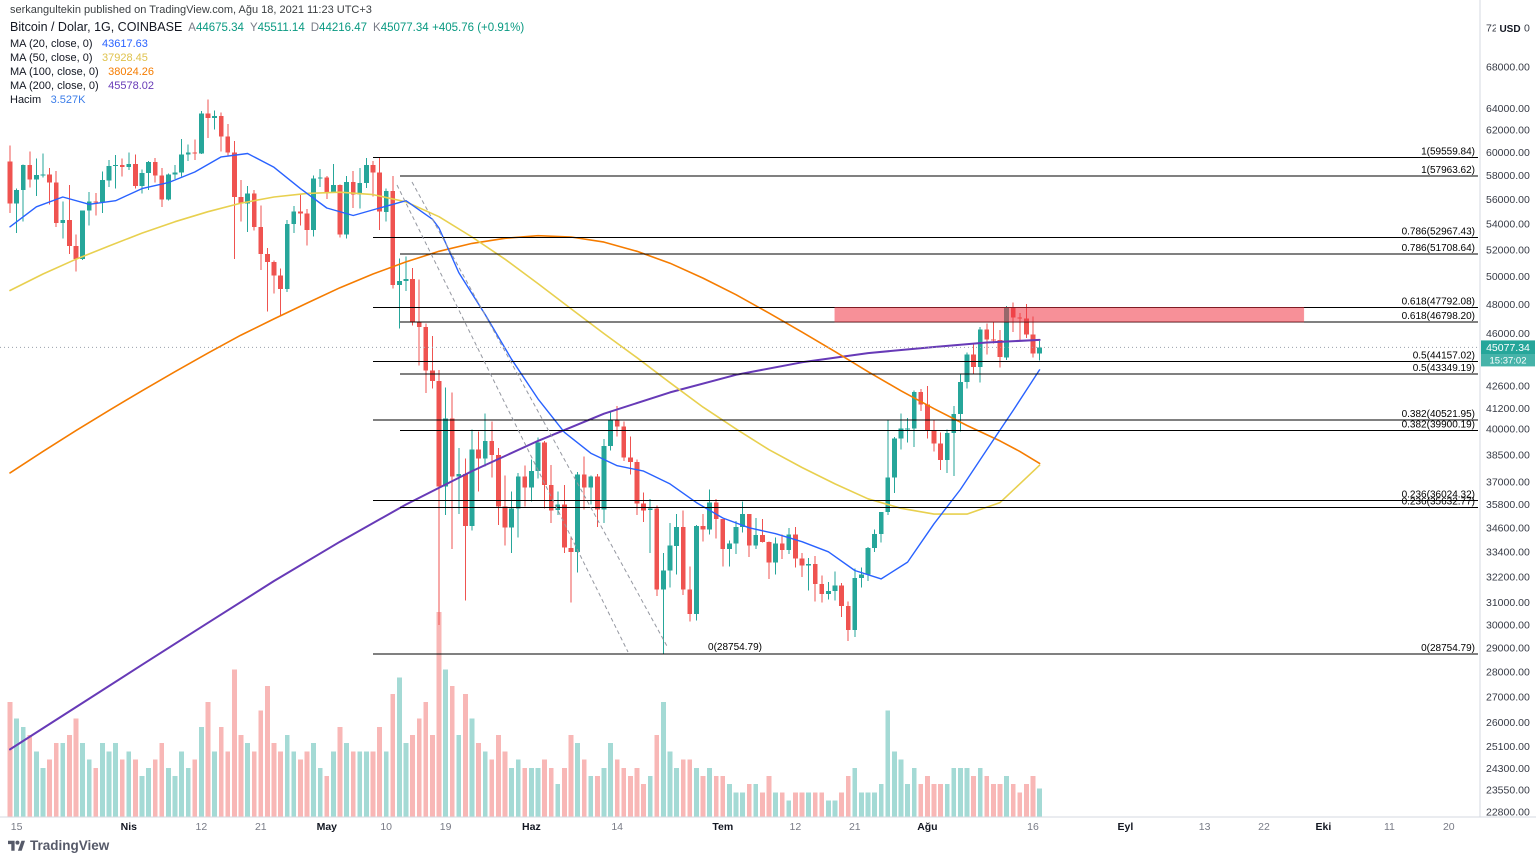  What do you see at coordinates (51, 58) in the screenshot?
I see `ma50-label: MA (50, close, 0)` at bounding box center [51, 58].